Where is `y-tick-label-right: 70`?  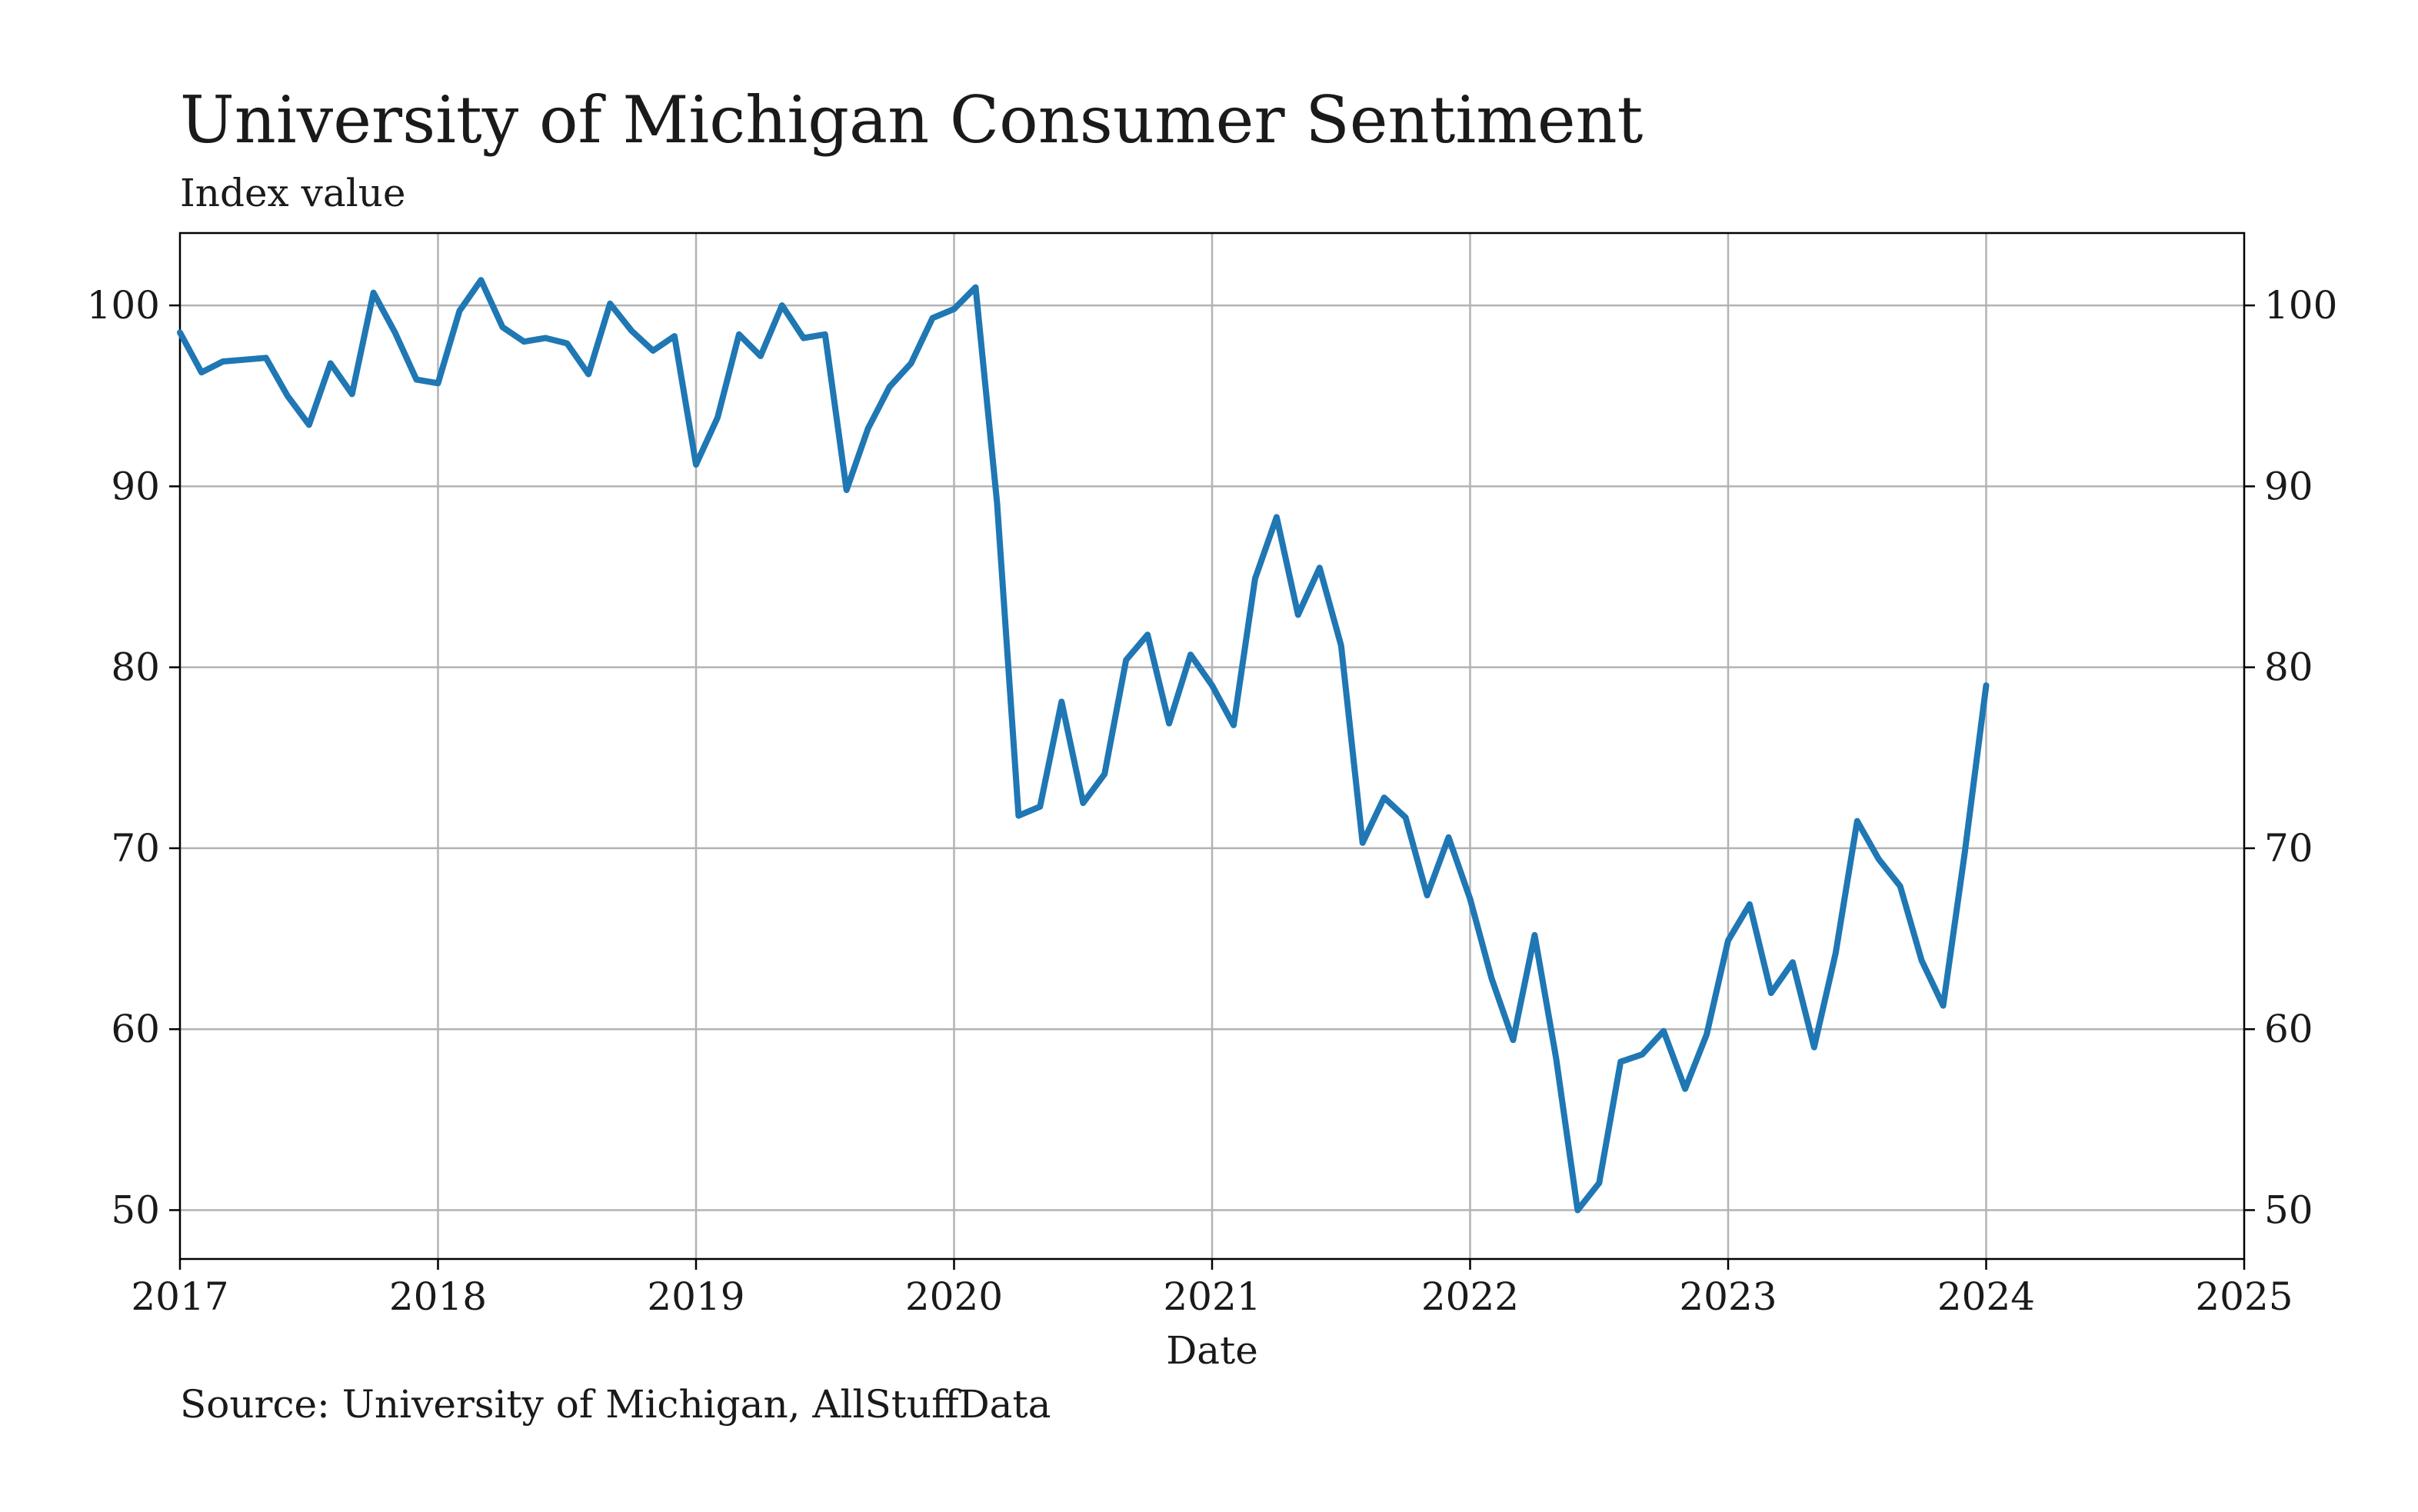 y-tick-label-right: 70 is located at coordinates (2288, 848).